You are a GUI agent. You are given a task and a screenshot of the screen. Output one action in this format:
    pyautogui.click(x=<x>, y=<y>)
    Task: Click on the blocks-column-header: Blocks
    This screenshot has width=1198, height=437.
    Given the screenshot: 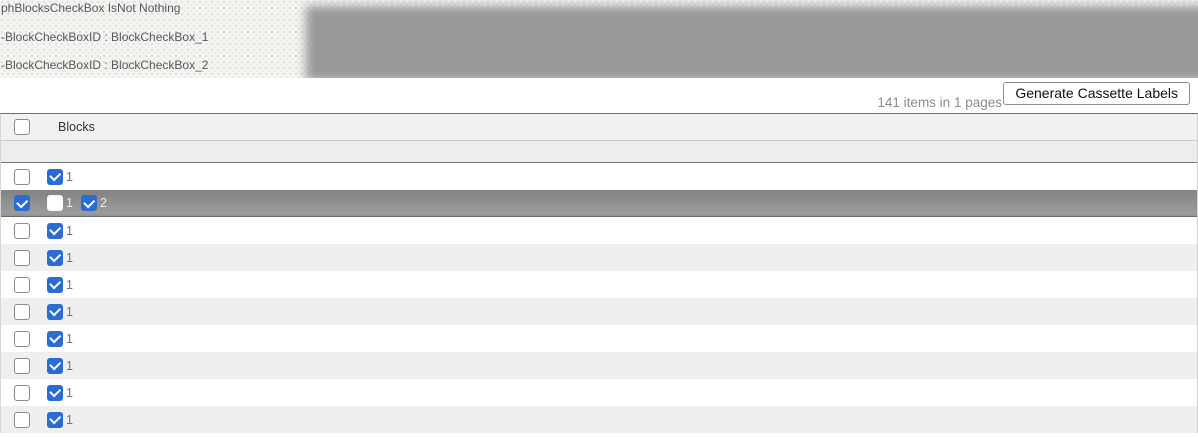 What is the action you would take?
    pyautogui.click(x=76, y=127)
    